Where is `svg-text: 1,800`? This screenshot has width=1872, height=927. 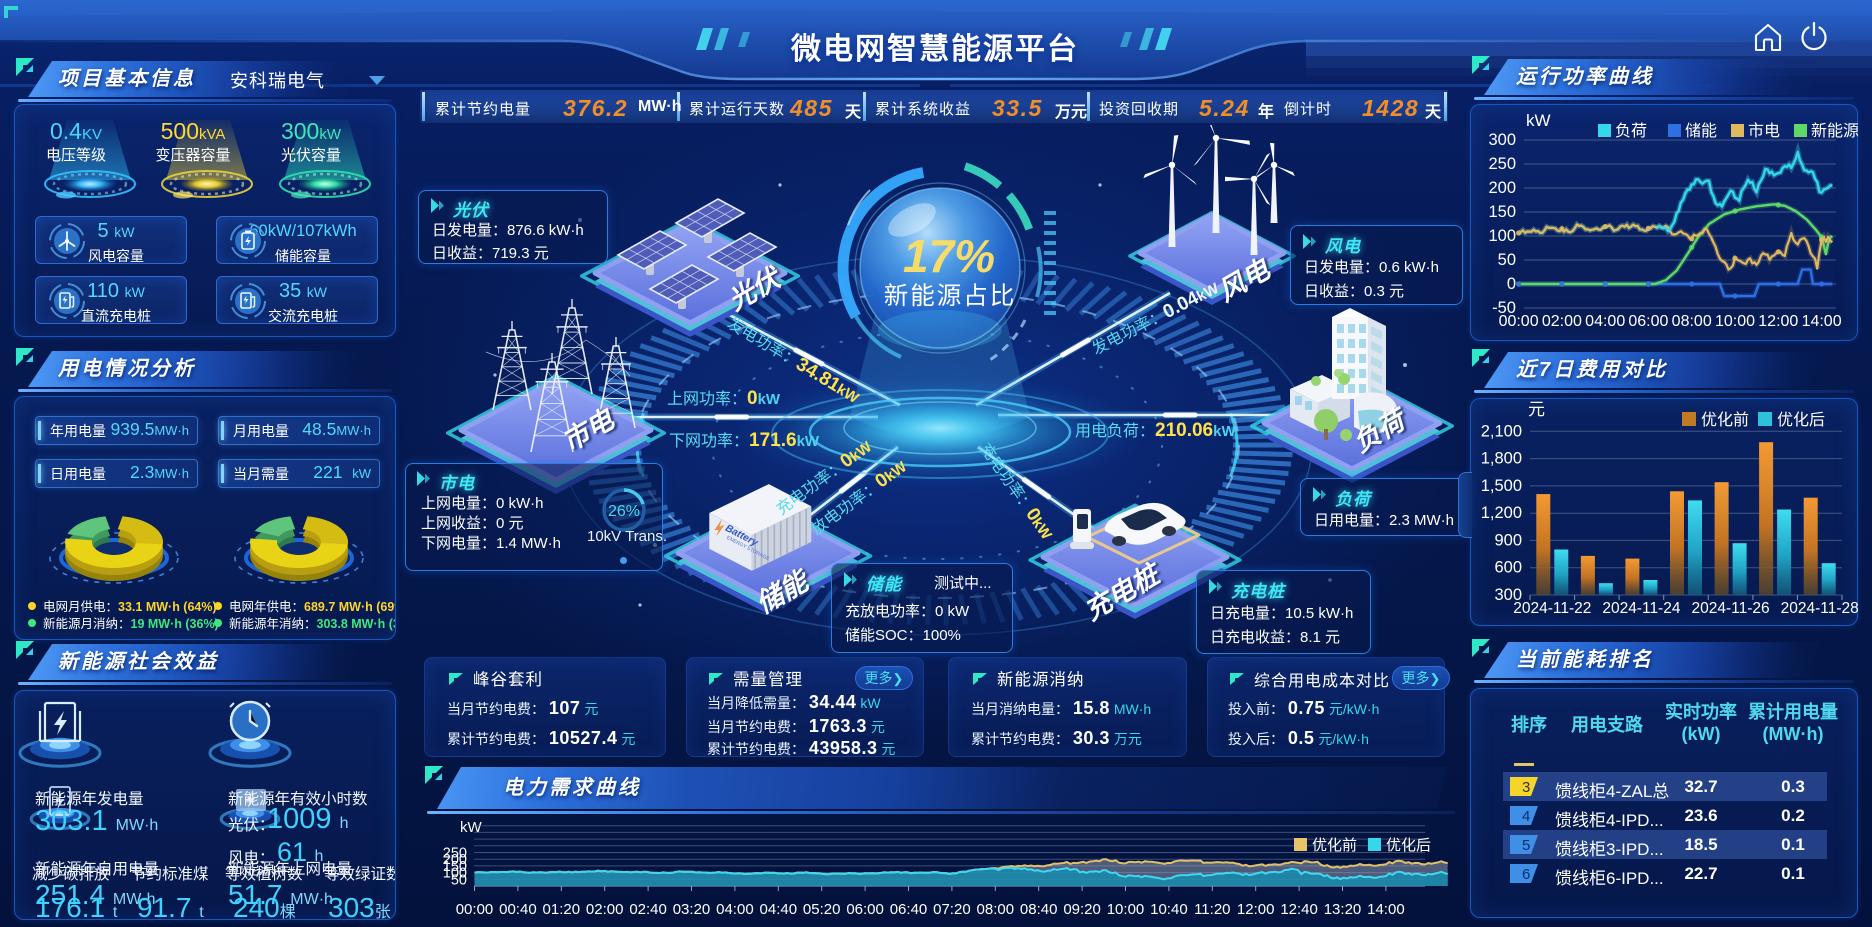 svg-text: 1,800 is located at coordinates (1501, 459).